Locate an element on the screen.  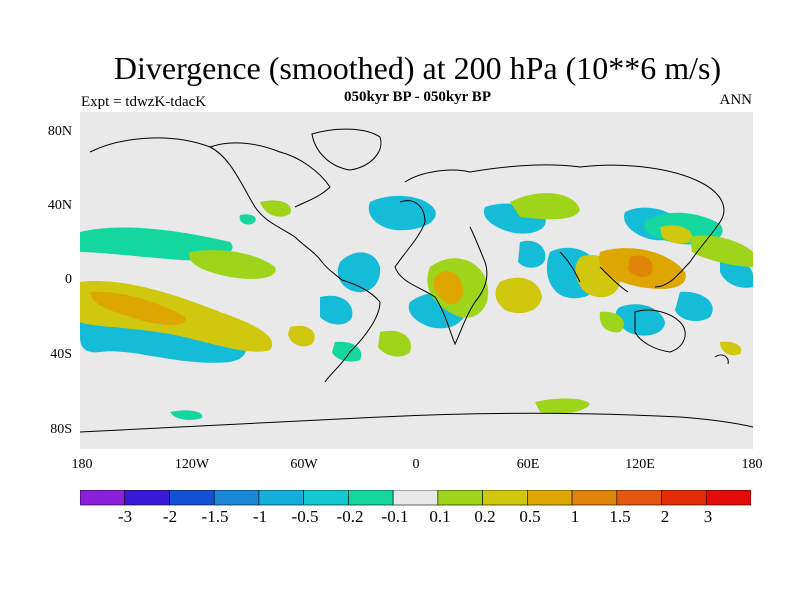
colorbar is located at coordinates (415, 498).